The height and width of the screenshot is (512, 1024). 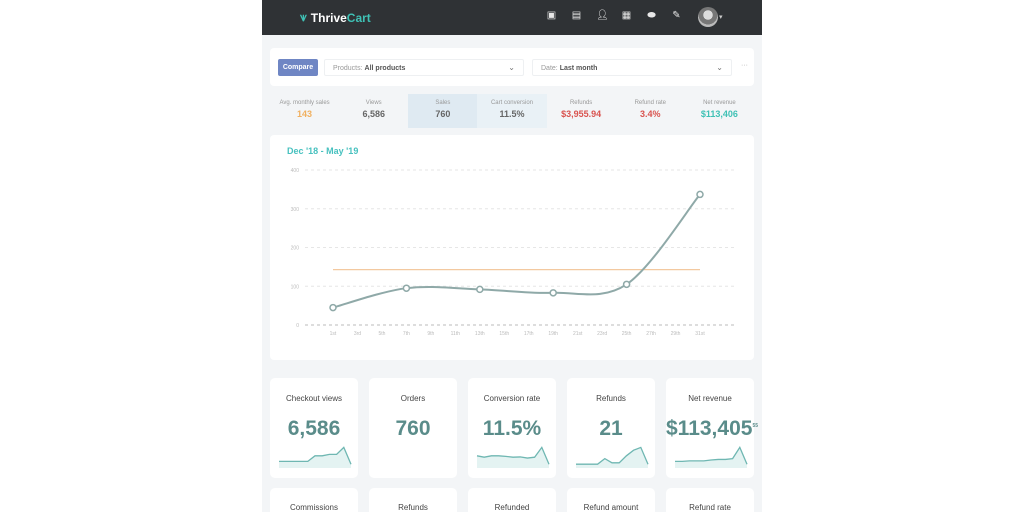 I want to click on table-icon: ▤, so click(x=576, y=15).